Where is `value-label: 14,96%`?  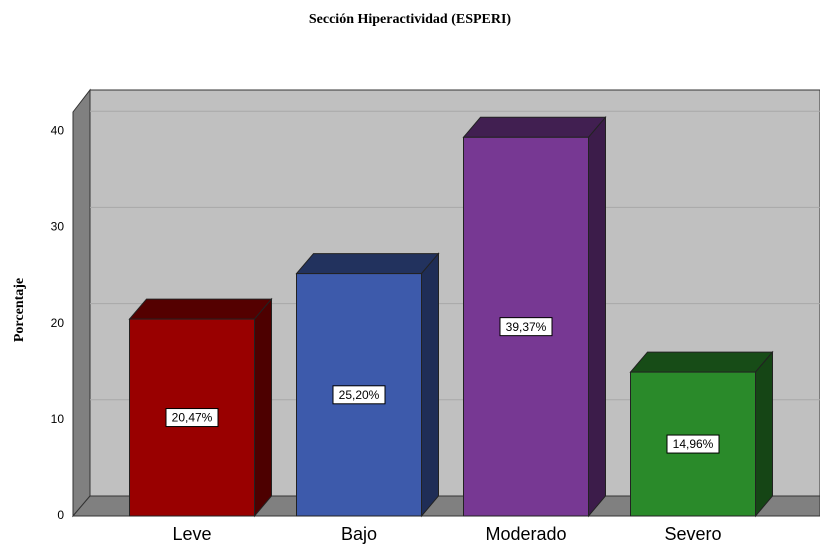
value-label: 14,96% is located at coordinates (693, 444).